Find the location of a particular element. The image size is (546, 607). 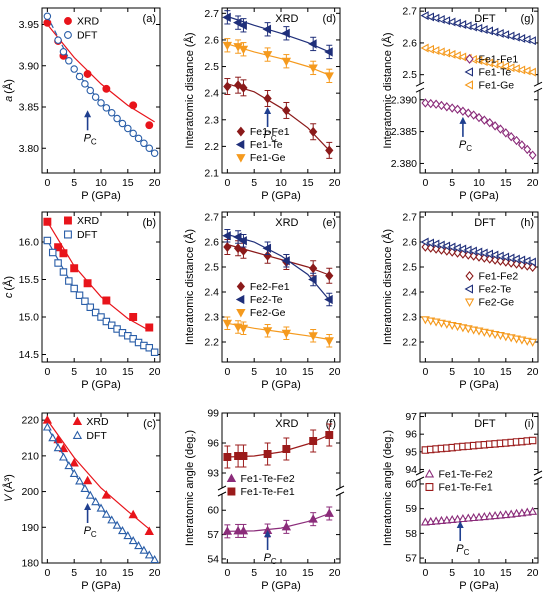

legend-label: DFT is located at coordinates (87, 36).